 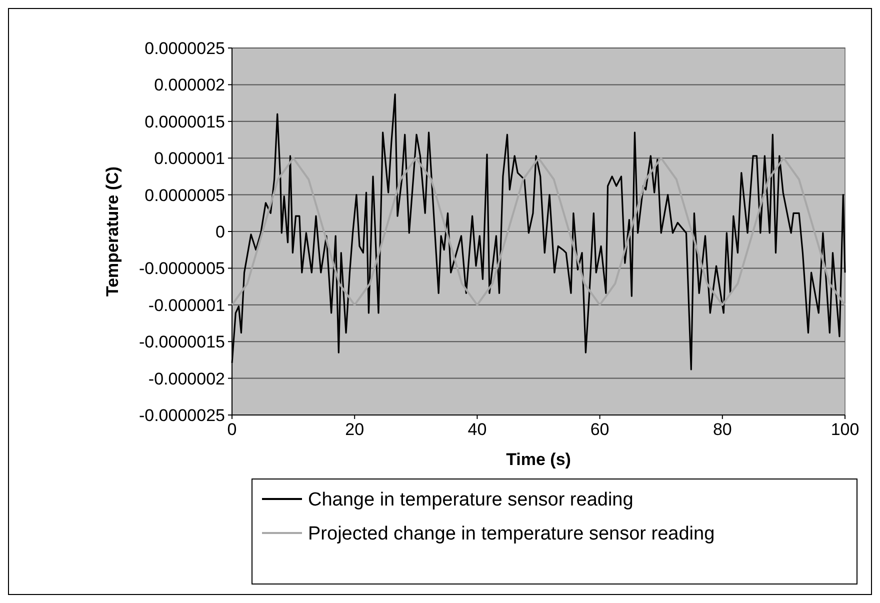 I want to click on y-axis-title: Temperature (C), so click(x=112, y=231).